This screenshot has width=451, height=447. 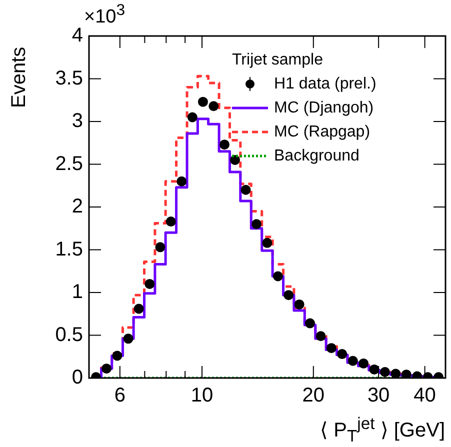 What do you see at coordinates (120, 395) in the screenshot?
I see `x-tick-label: 6` at bounding box center [120, 395].